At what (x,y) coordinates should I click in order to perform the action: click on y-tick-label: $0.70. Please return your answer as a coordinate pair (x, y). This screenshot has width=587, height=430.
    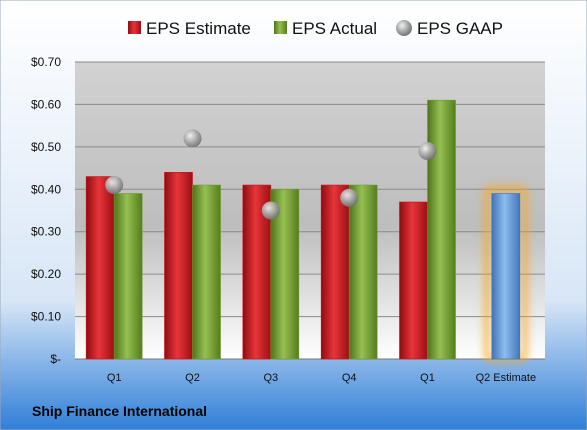
    Looking at the image, I should click on (46, 62).